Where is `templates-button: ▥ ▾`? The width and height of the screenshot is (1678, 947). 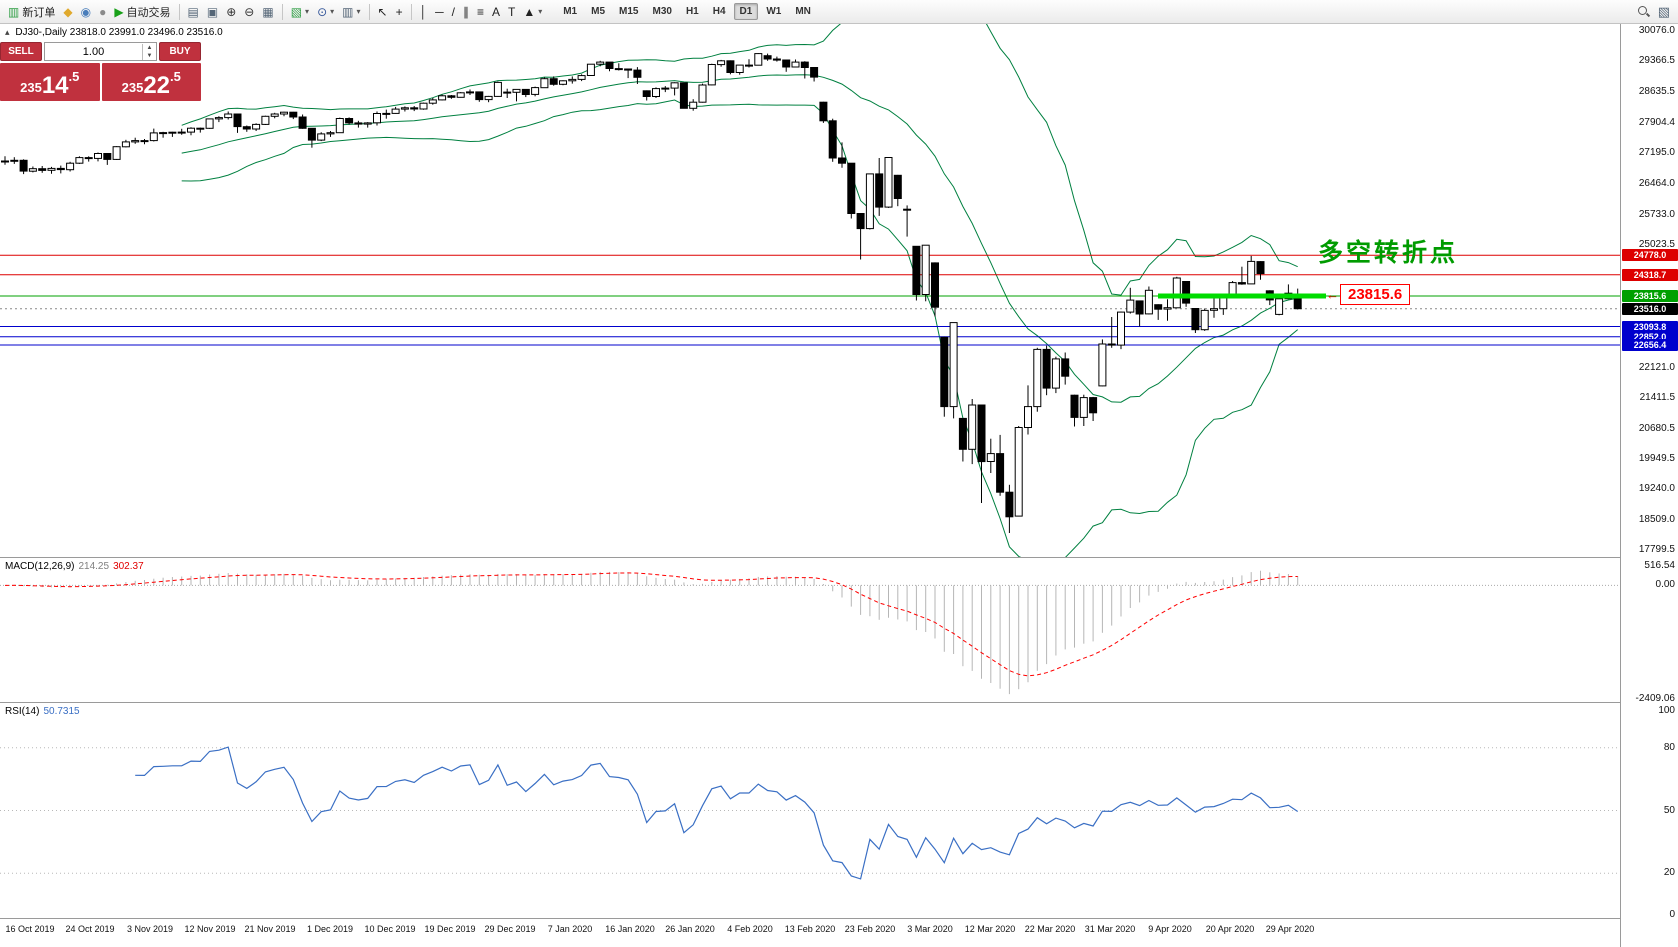 templates-button: ▥ ▾ is located at coordinates (351, 12).